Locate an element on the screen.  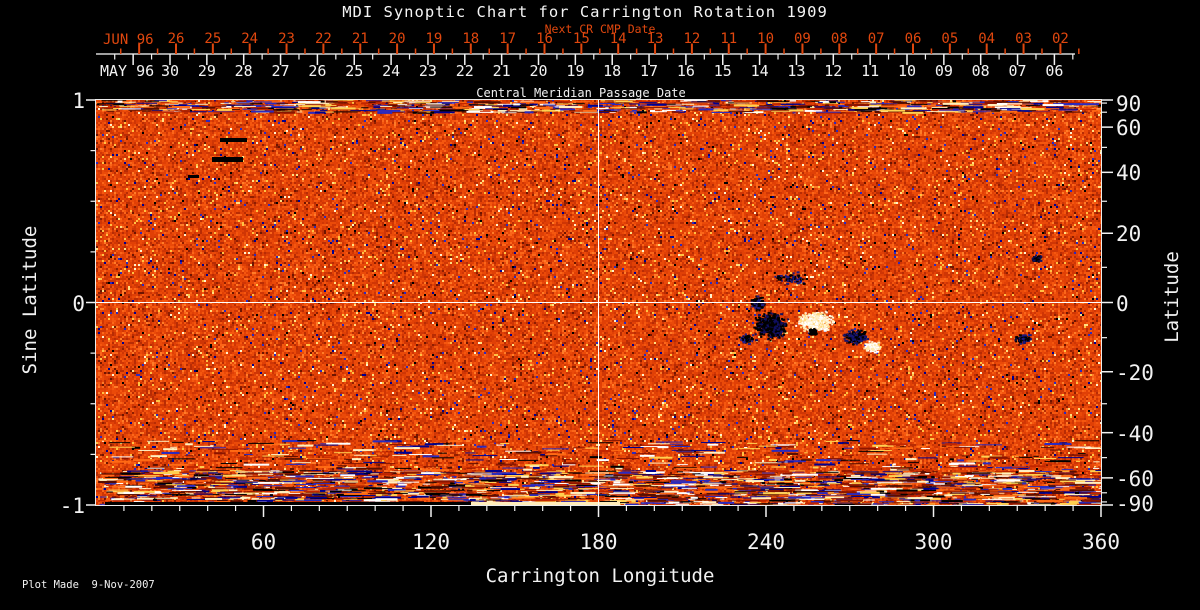
tick-label: 03 is located at coordinates (1023, 39).